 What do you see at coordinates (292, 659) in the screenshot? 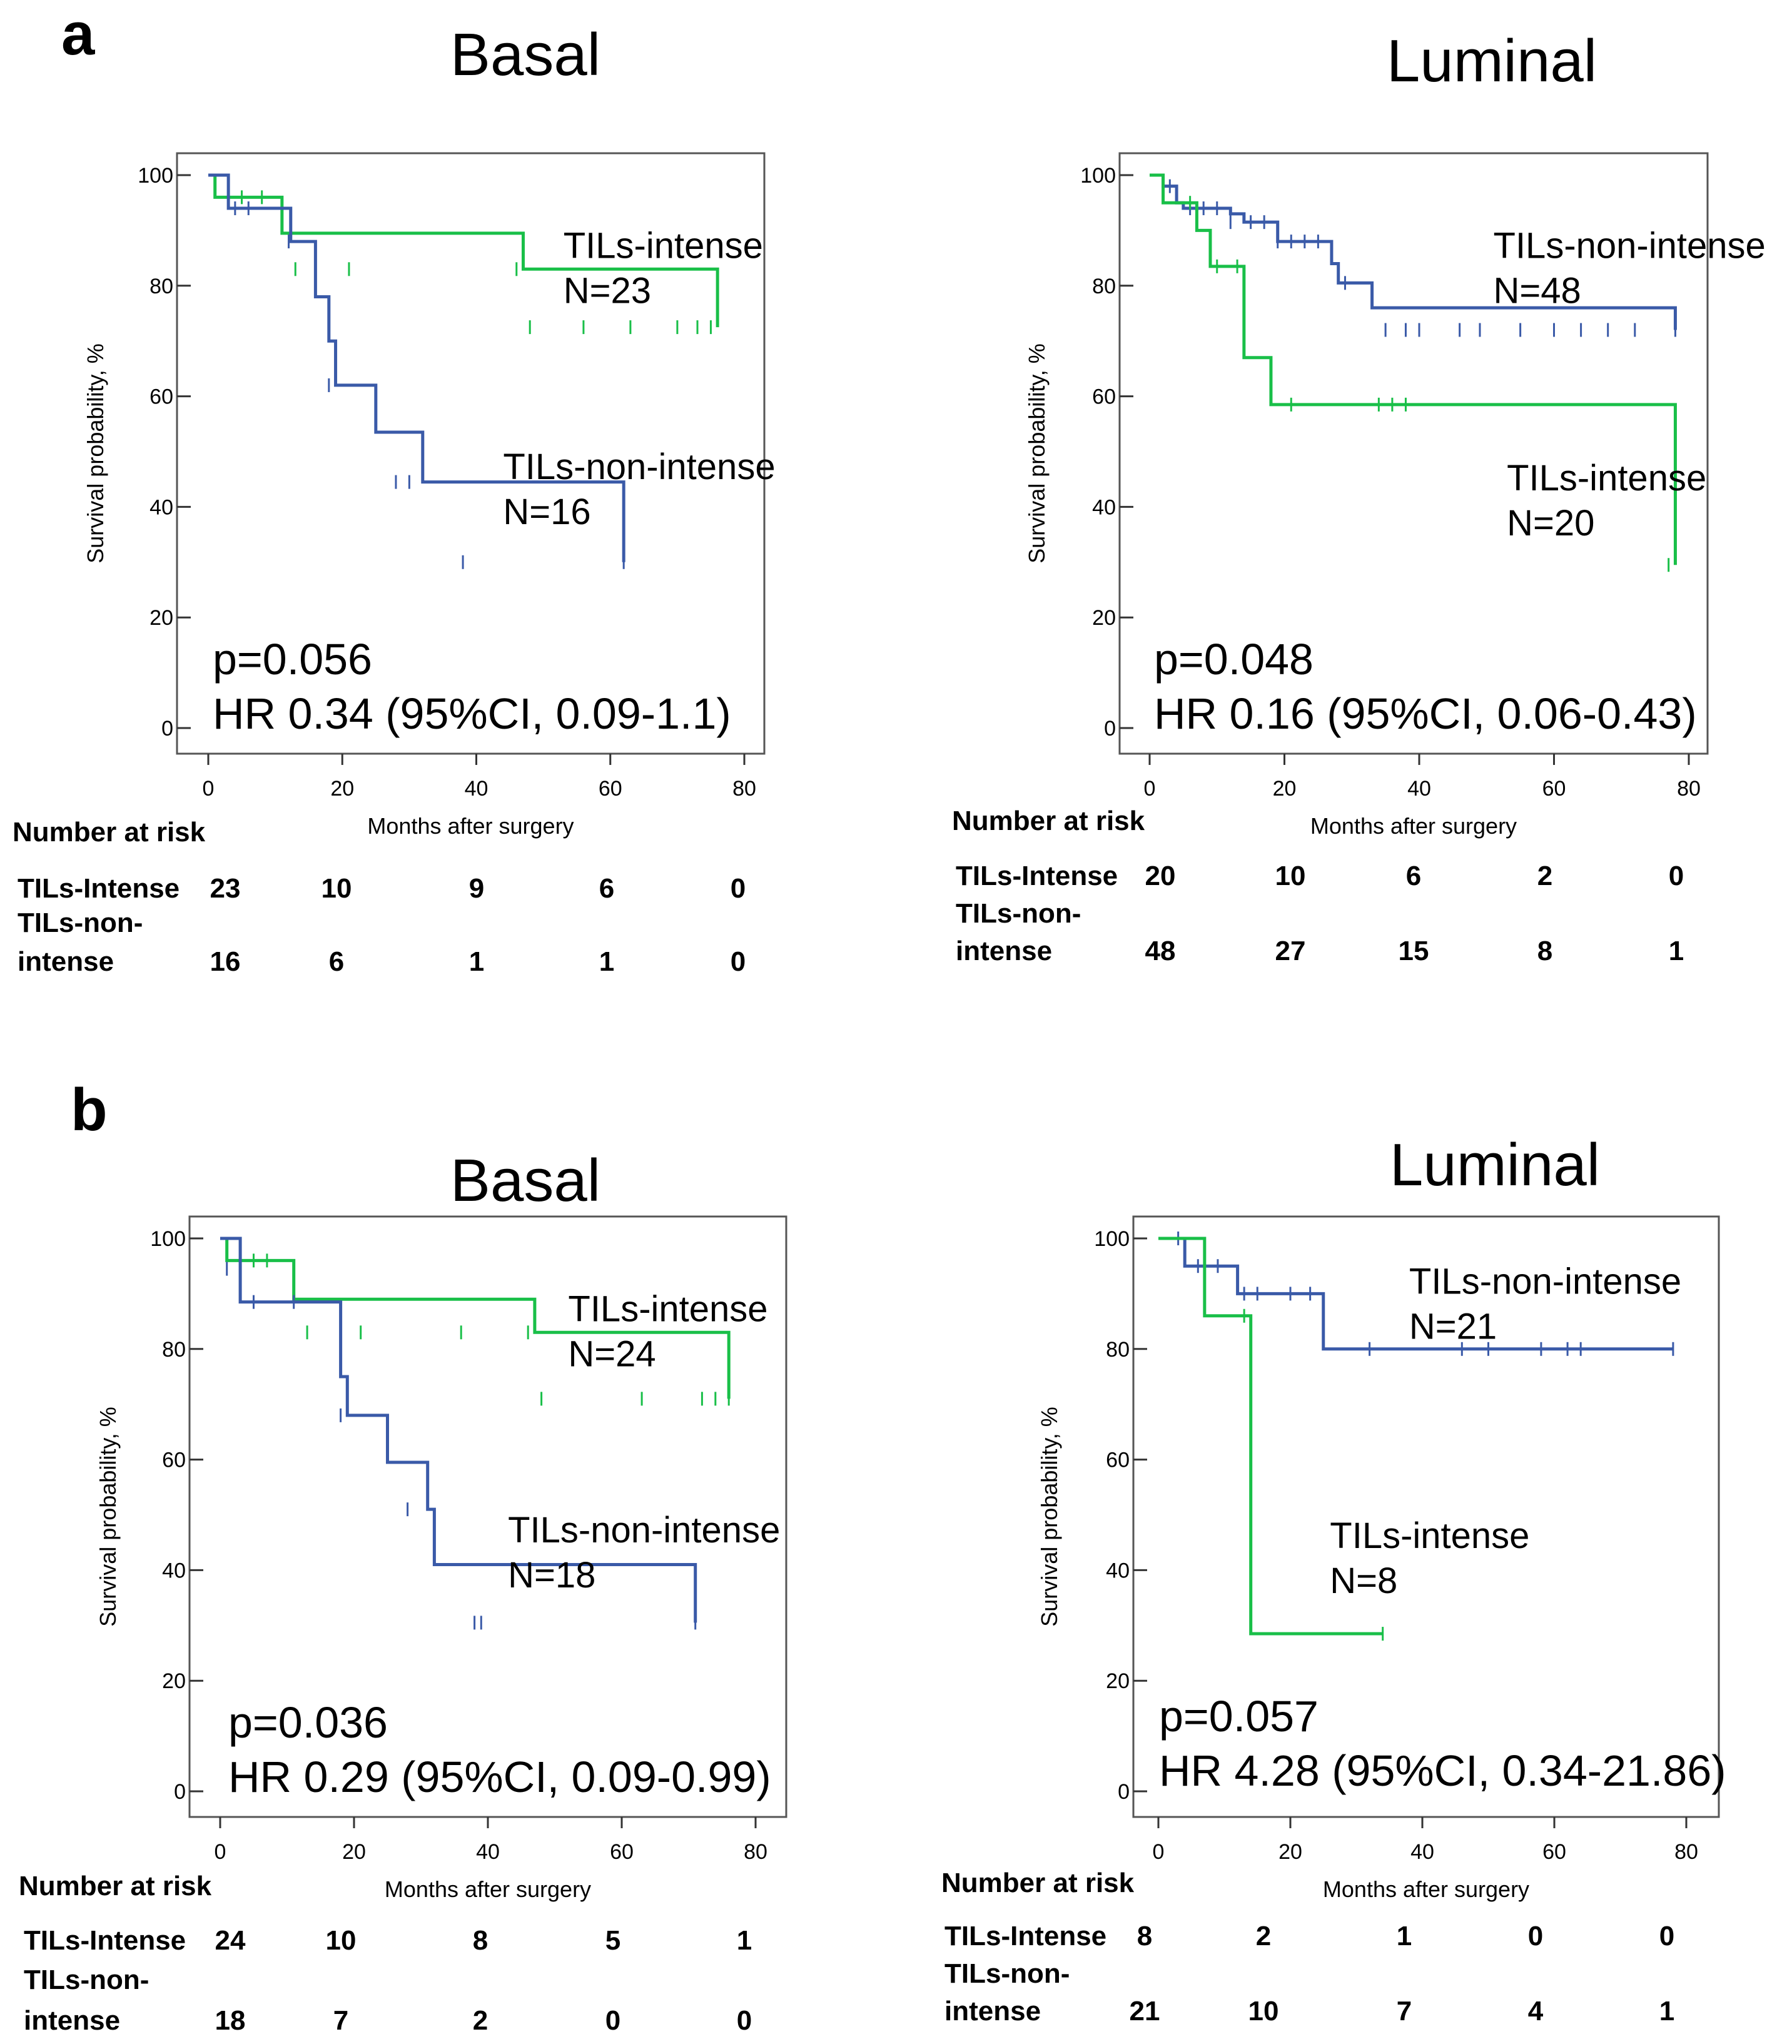
I see `p-value: p=0.056` at bounding box center [292, 659].